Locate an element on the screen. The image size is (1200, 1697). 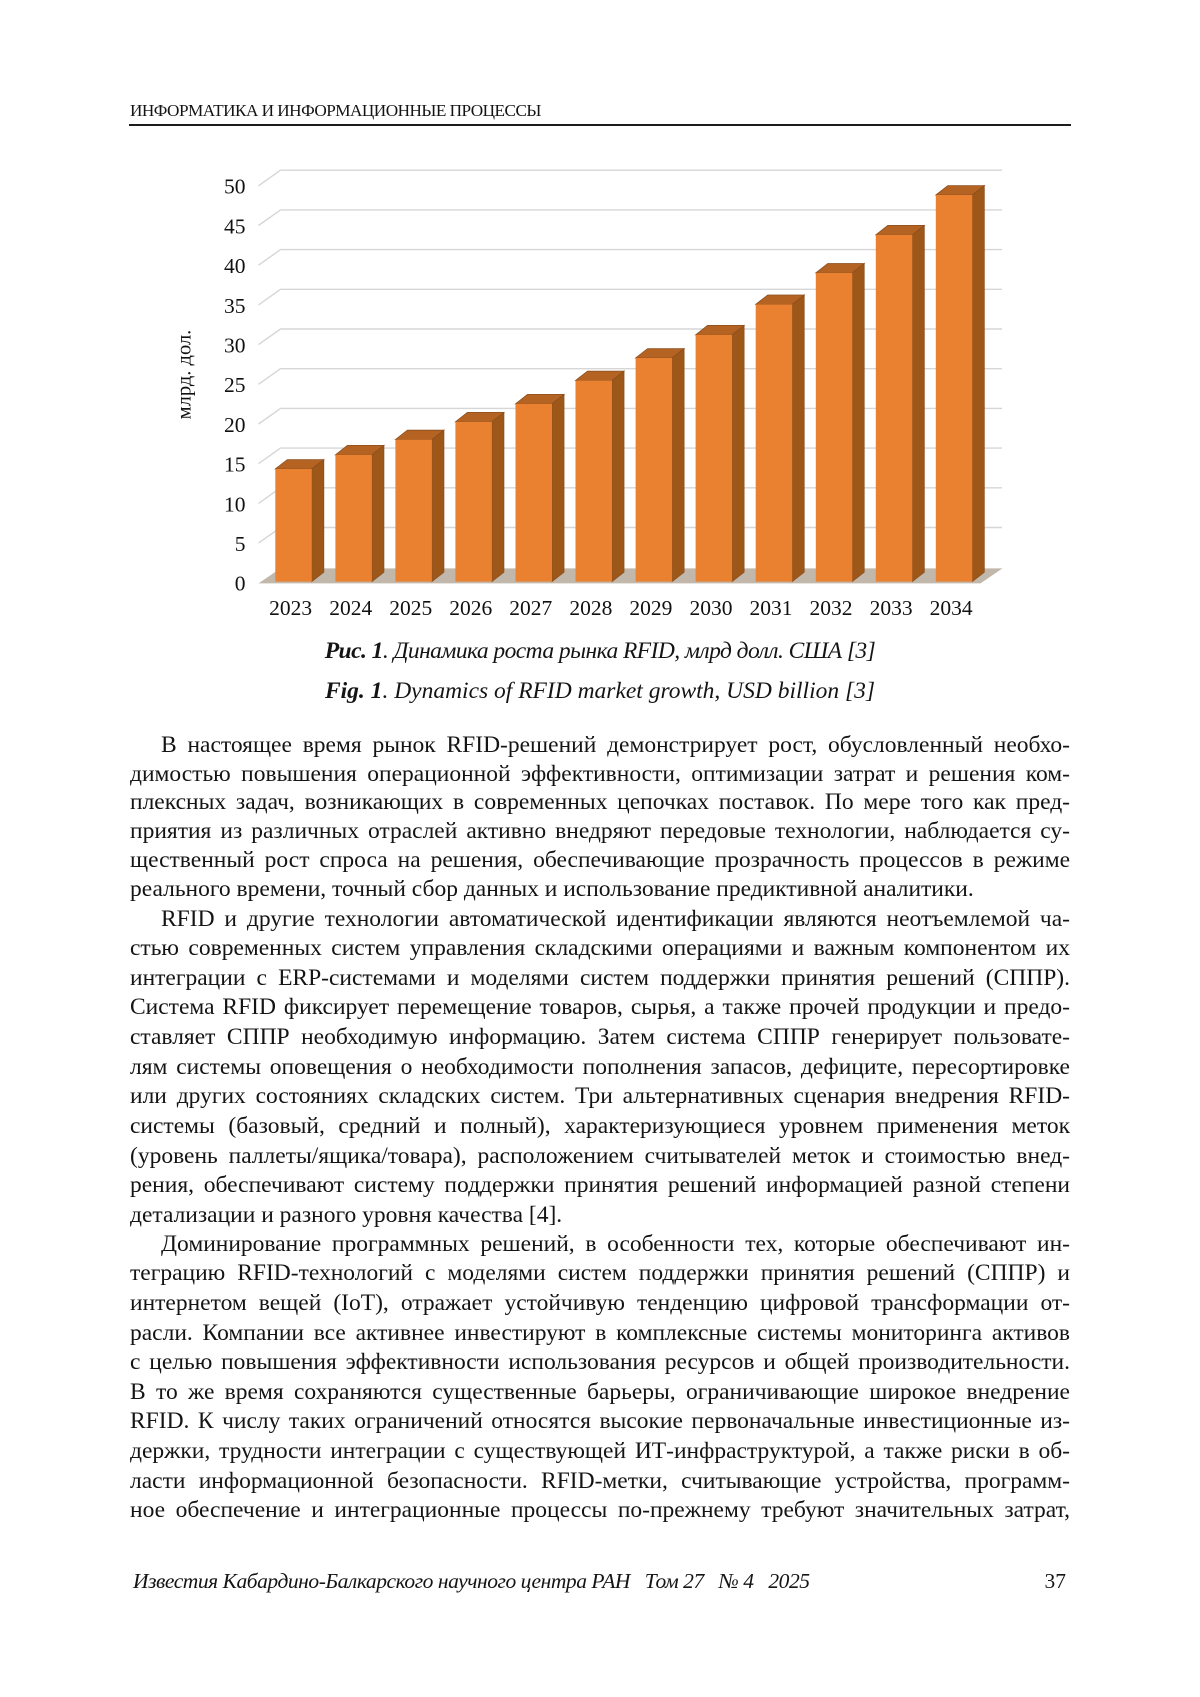
svg-text: 2033 is located at coordinates (891, 608).